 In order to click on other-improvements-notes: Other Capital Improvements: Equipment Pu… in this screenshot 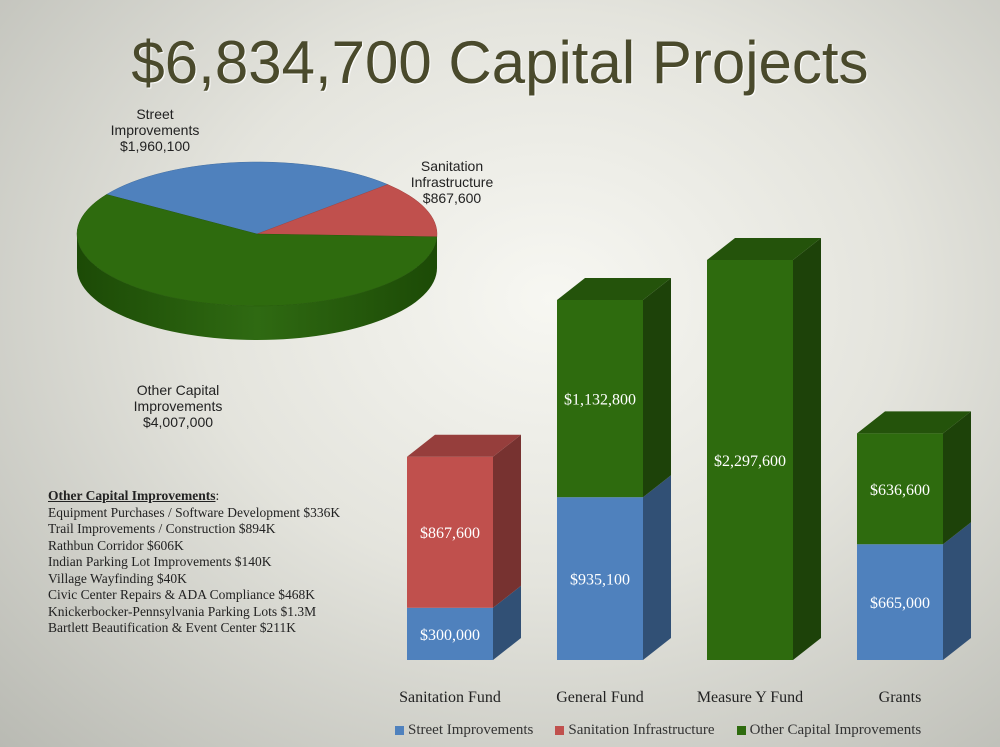, I will do `click(208, 562)`.